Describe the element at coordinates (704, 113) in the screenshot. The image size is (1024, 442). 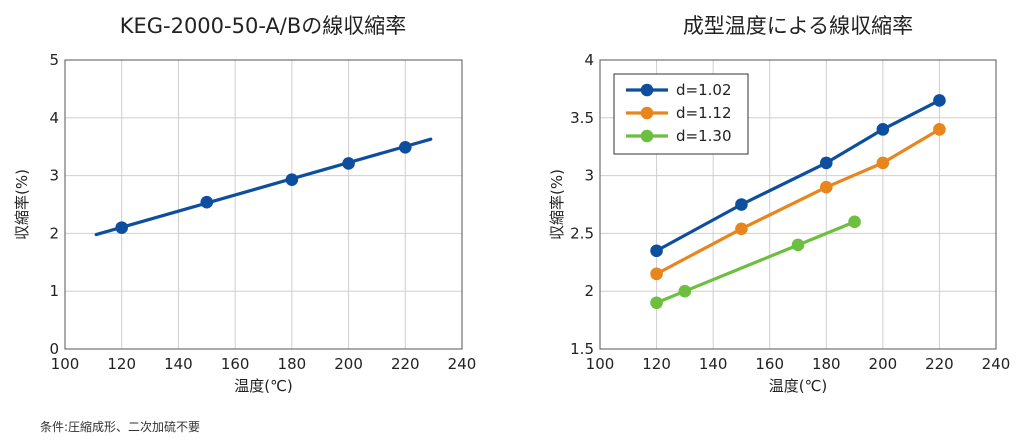
I see `legend-label: d=1.12` at that location.